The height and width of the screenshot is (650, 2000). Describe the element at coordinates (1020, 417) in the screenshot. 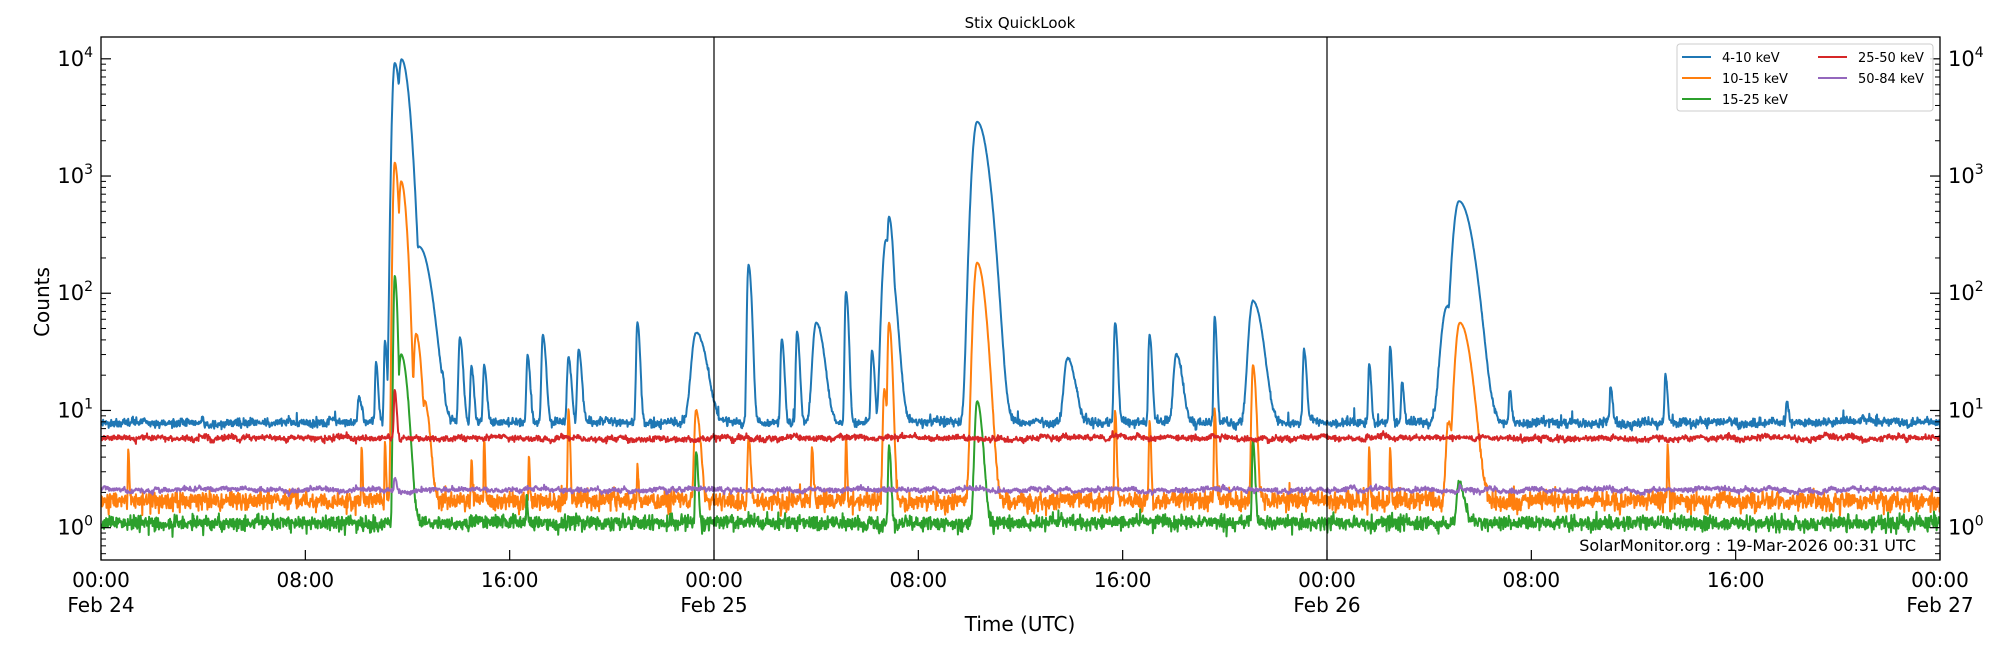

I see `series-line-25-50-kev` at that location.